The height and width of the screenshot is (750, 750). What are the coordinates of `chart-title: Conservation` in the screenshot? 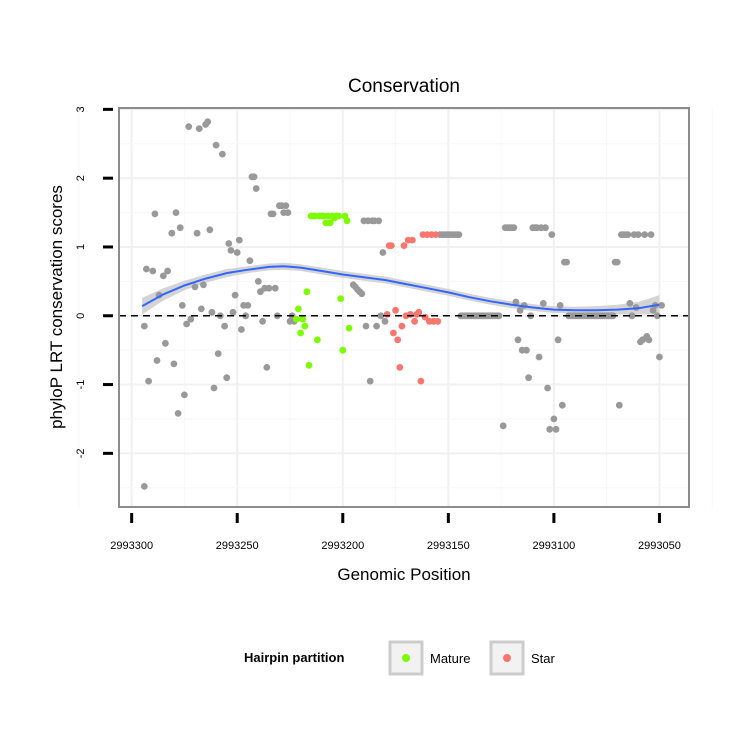 It's located at (404, 86).